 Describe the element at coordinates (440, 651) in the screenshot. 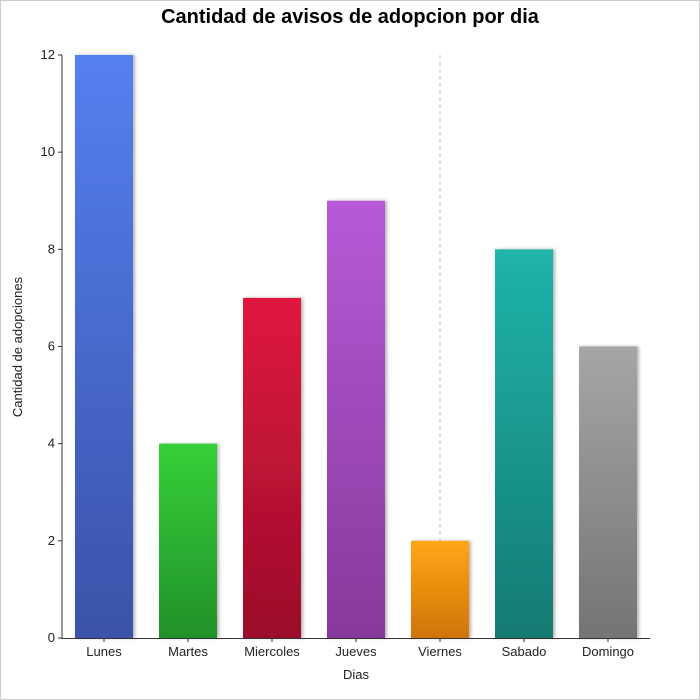

I see `x-tick-label: Viernes` at that location.